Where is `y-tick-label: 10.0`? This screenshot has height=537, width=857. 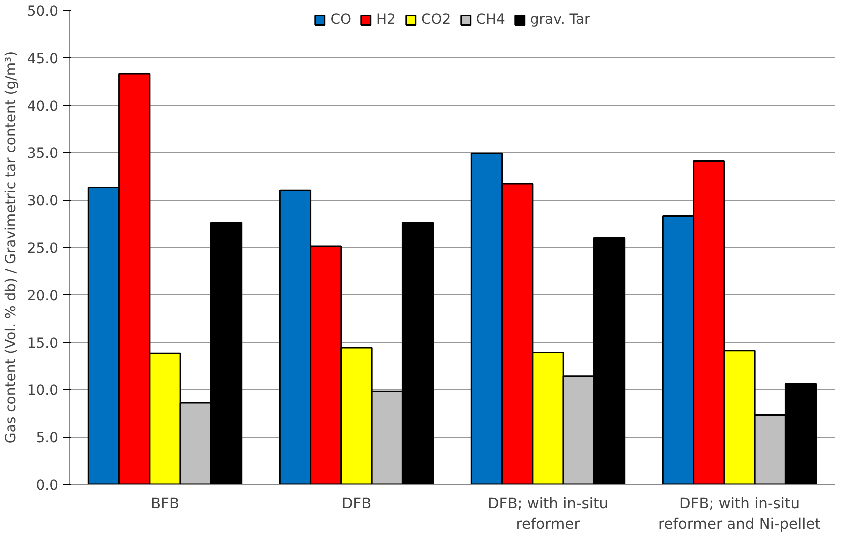 y-tick-label: 10.0 is located at coordinates (42, 391).